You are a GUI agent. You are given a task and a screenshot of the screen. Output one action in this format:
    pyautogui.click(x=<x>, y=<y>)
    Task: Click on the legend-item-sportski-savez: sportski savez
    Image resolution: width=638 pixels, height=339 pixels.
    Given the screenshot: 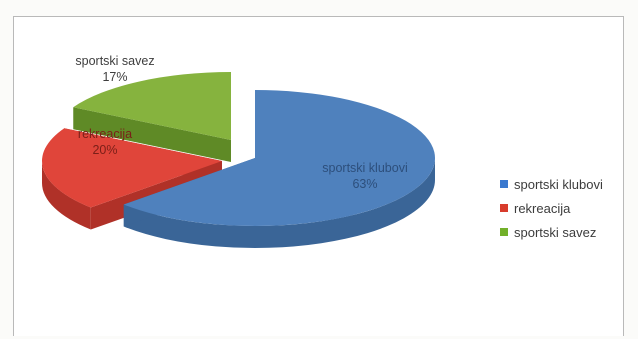 What is the action you would take?
    pyautogui.click(x=551, y=232)
    